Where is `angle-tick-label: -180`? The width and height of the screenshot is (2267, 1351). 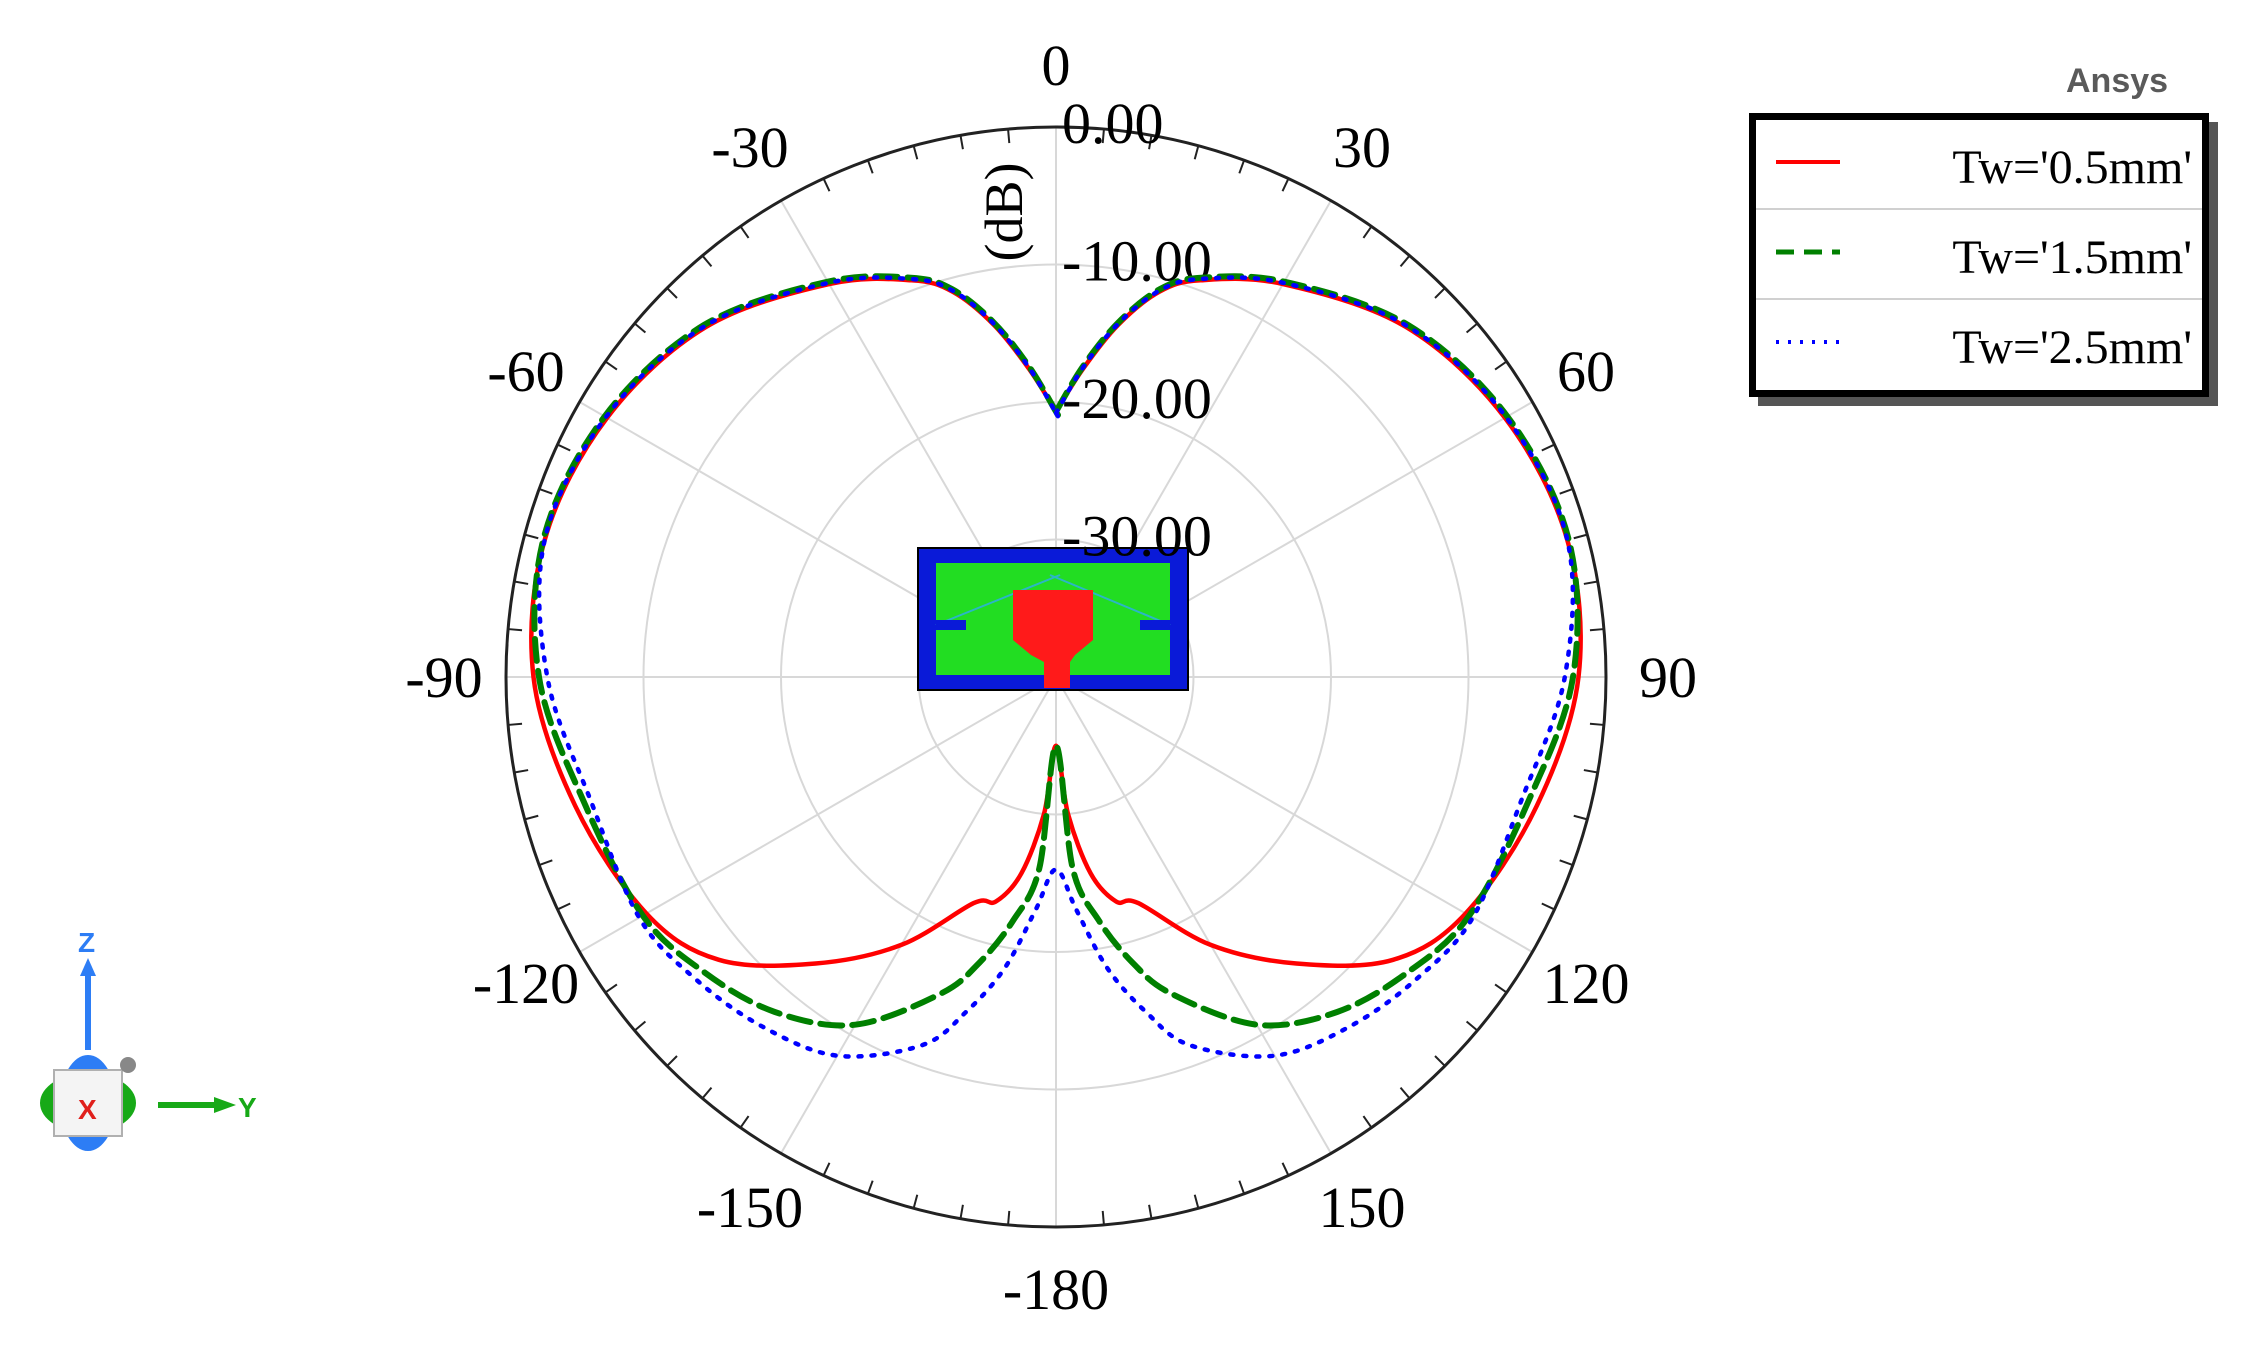
angle-tick-label: -180 is located at coordinates (1056, 1289).